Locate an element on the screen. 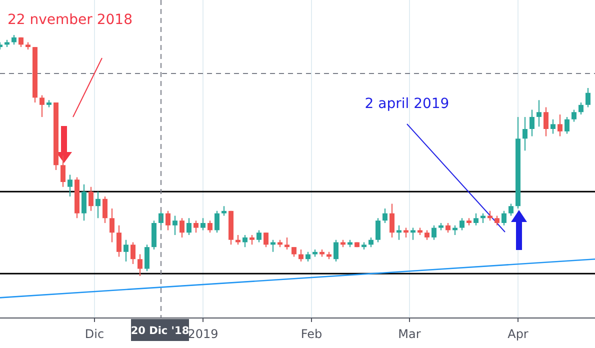  x-tick-label: Mar is located at coordinates (409, 334).